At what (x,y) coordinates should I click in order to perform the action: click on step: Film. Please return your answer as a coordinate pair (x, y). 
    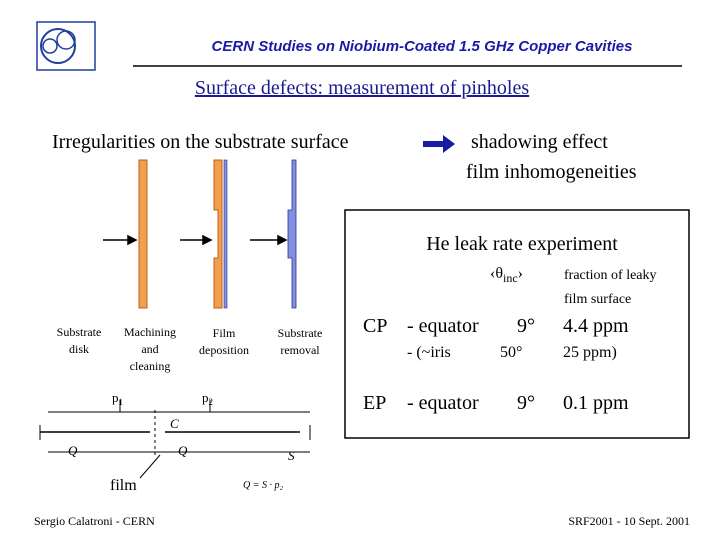
    Looking at the image, I should click on (224, 333).